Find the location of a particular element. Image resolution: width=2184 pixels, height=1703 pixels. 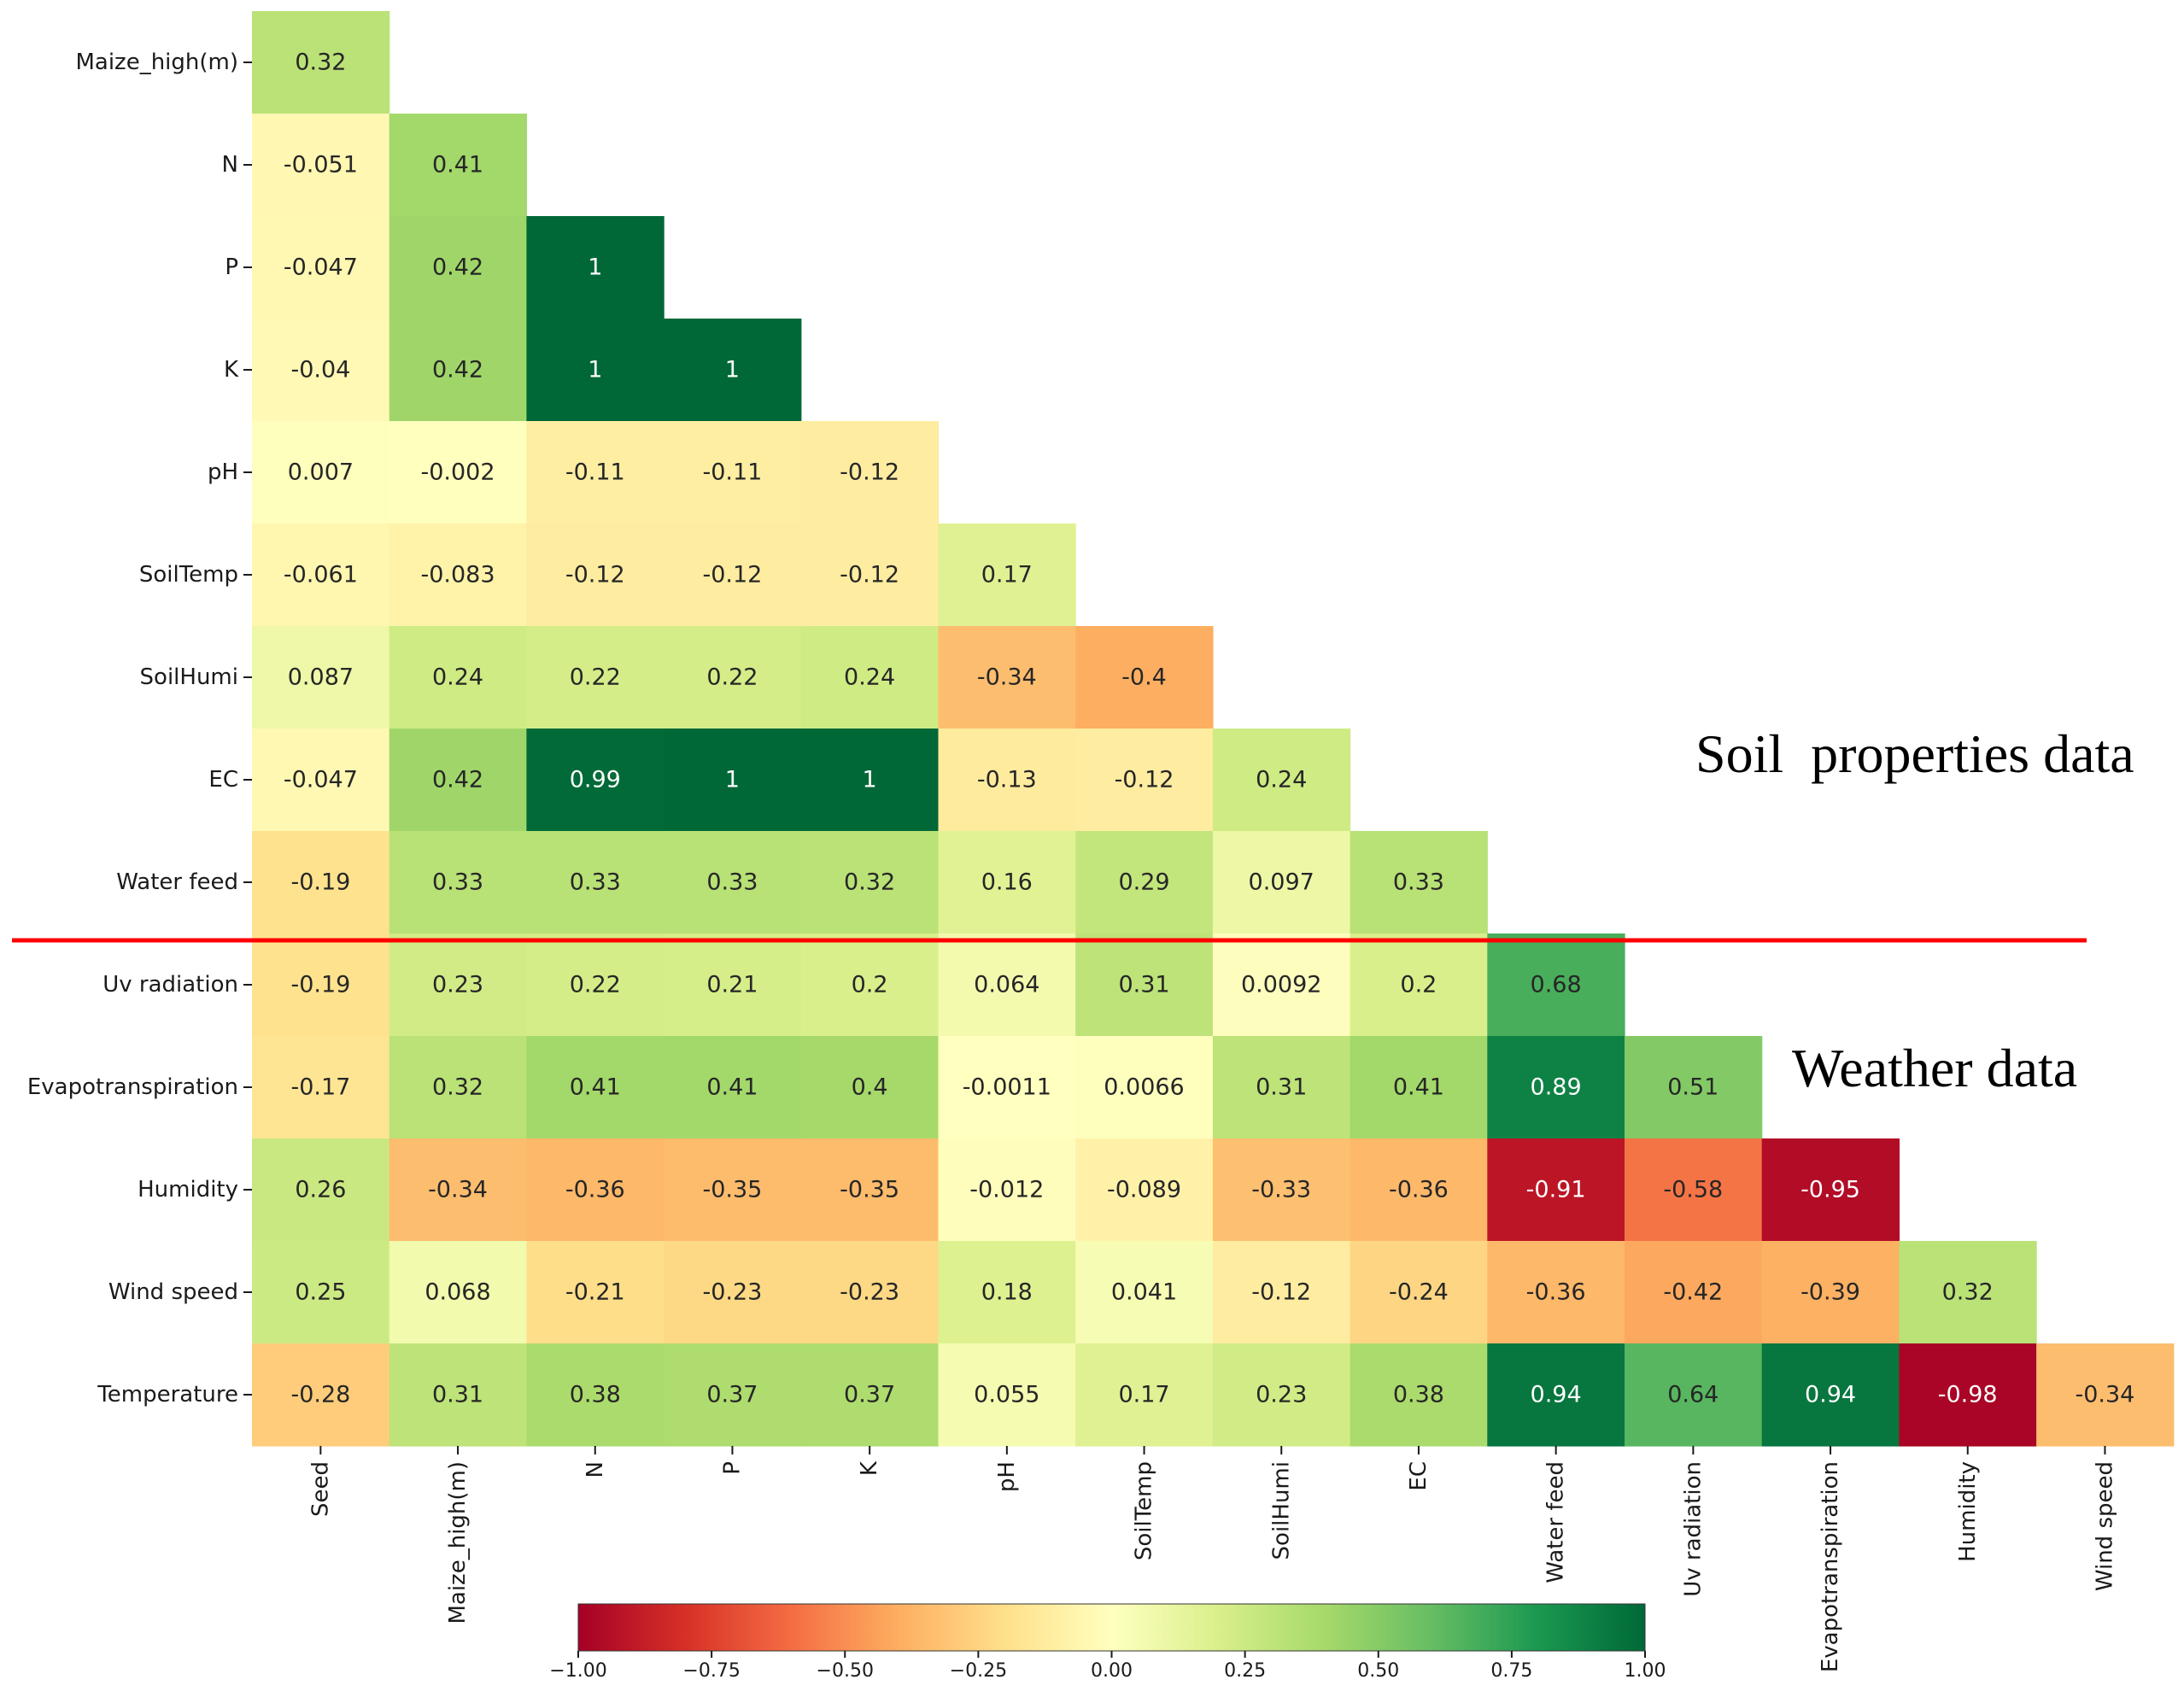

heatmap-cell-value: 0.99 is located at coordinates (595, 780).